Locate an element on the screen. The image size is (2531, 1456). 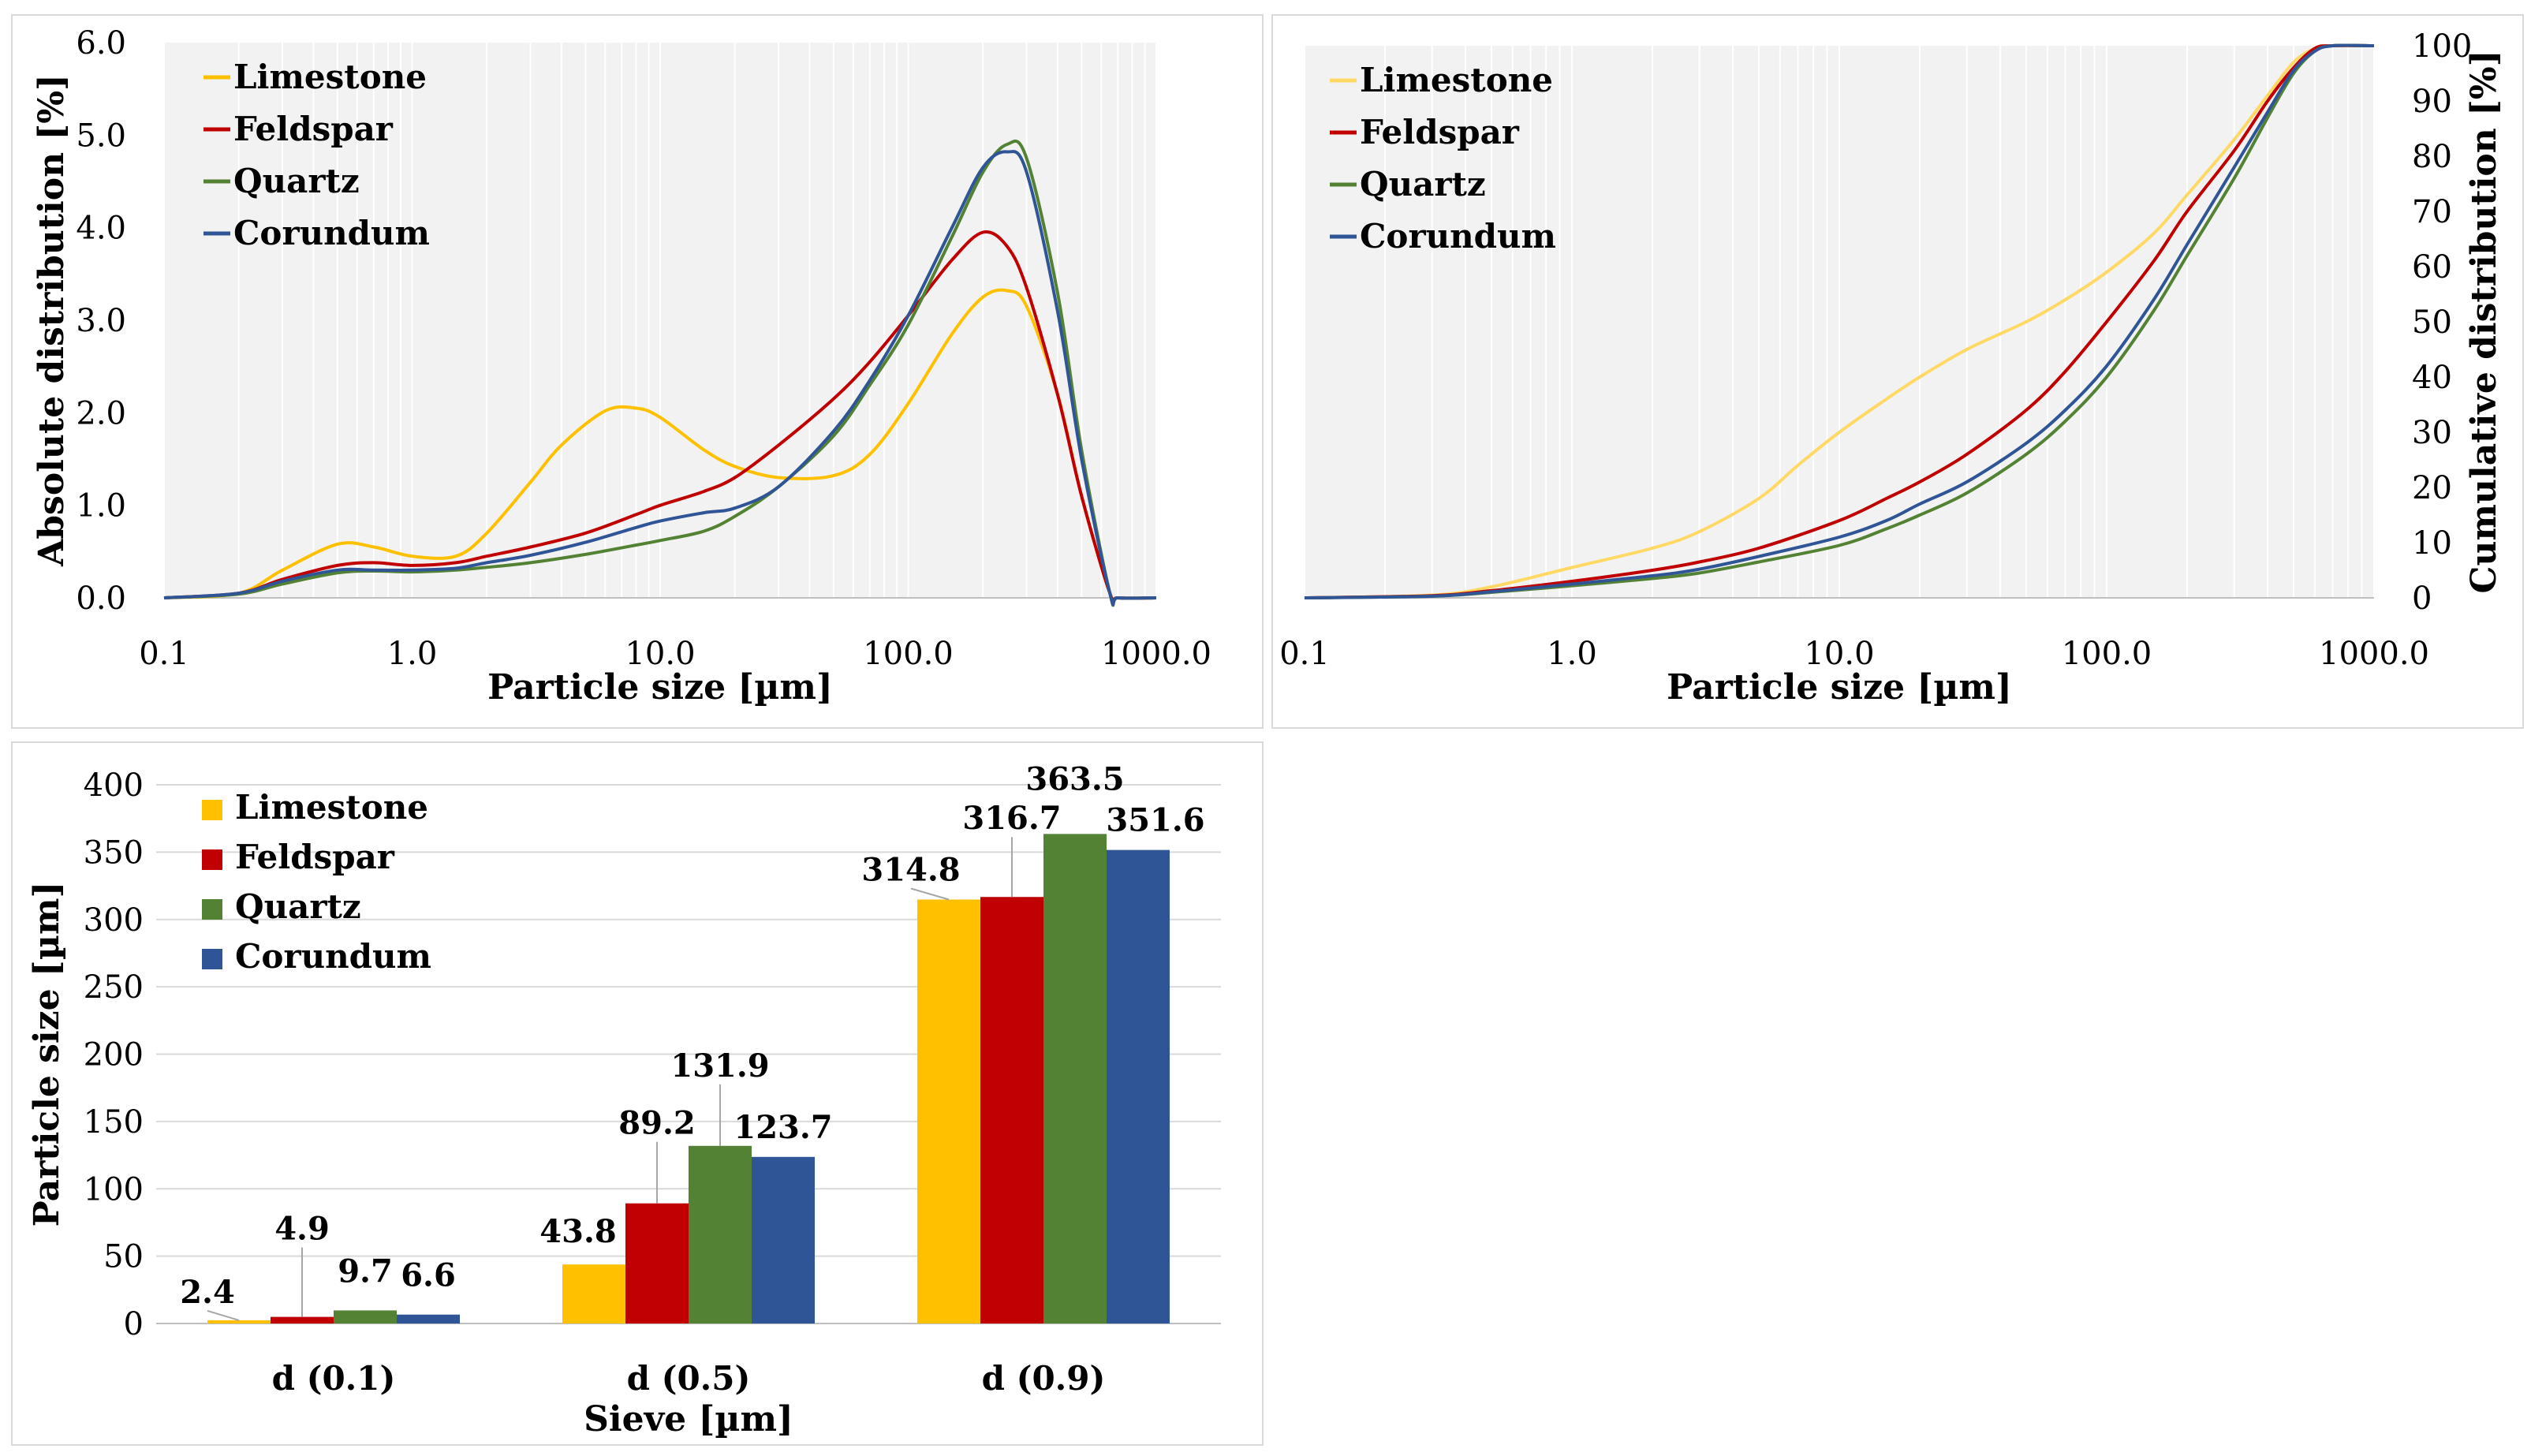
x-category-label: d (0.9) is located at coordinates (1044, 1378).